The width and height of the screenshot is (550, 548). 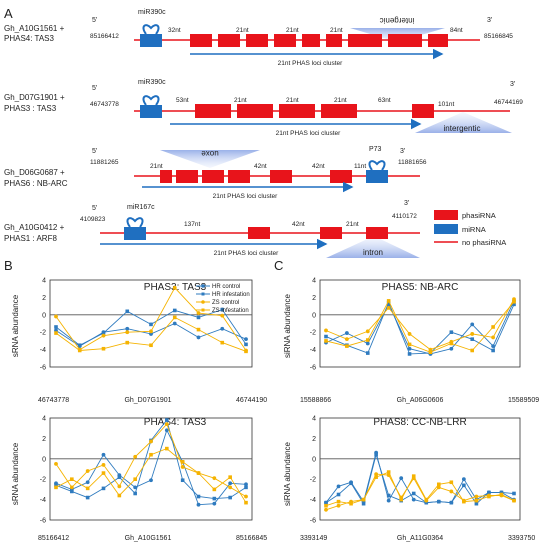 What do you see at coordinates (313, 521) in the screenshot?
I see `chart3-ytick: -6` at bounding box center [313, 521].